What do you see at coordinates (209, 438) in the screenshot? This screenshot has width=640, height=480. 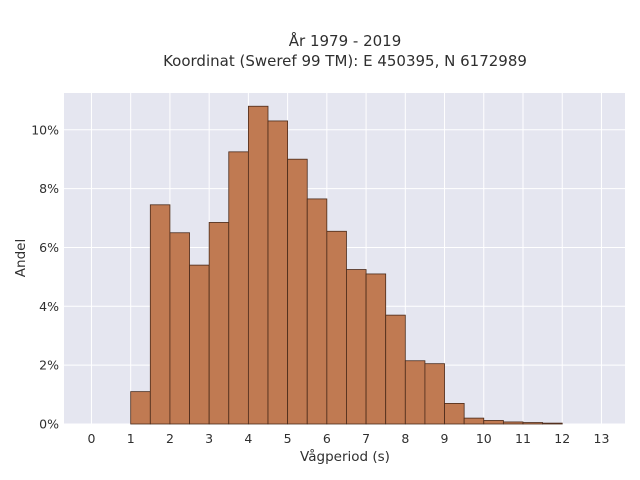 I see `x-tick-label: 3` at bounding box center [209, 438].